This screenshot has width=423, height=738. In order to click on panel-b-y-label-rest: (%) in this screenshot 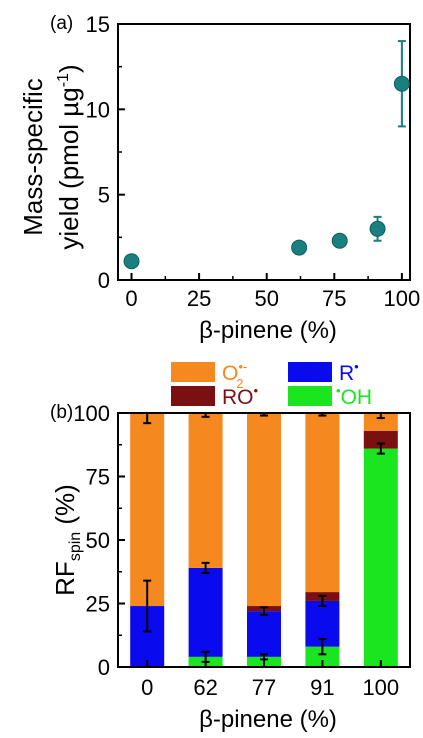, I will do `click(65, 508)`.